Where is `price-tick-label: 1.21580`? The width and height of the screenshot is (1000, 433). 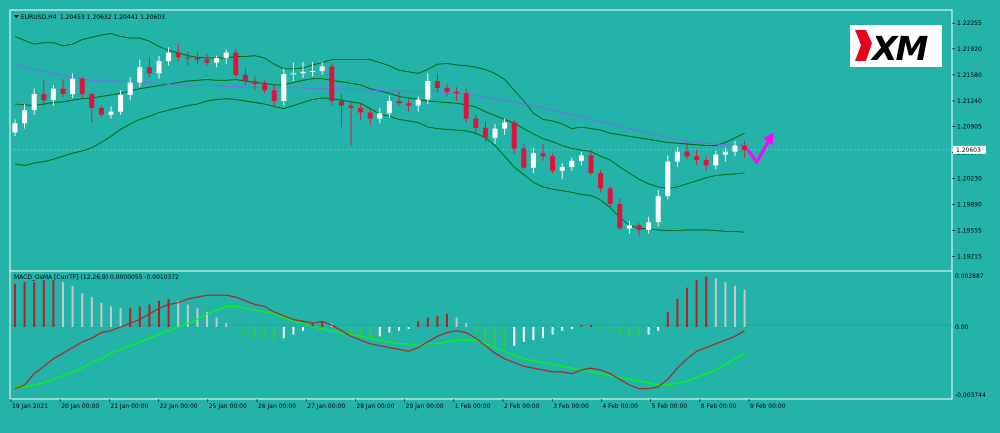
price-tick-label: 1.21580 is located at coordinates (969, 75).